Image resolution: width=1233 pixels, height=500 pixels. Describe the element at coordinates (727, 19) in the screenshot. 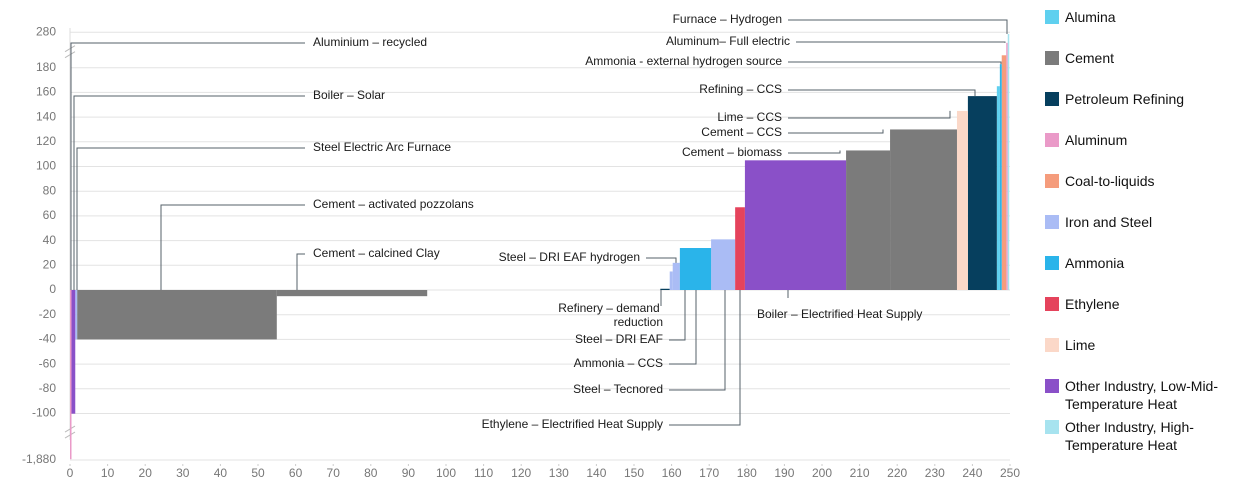

I see `bar-label: Furnace – Hydrogen` at that location.